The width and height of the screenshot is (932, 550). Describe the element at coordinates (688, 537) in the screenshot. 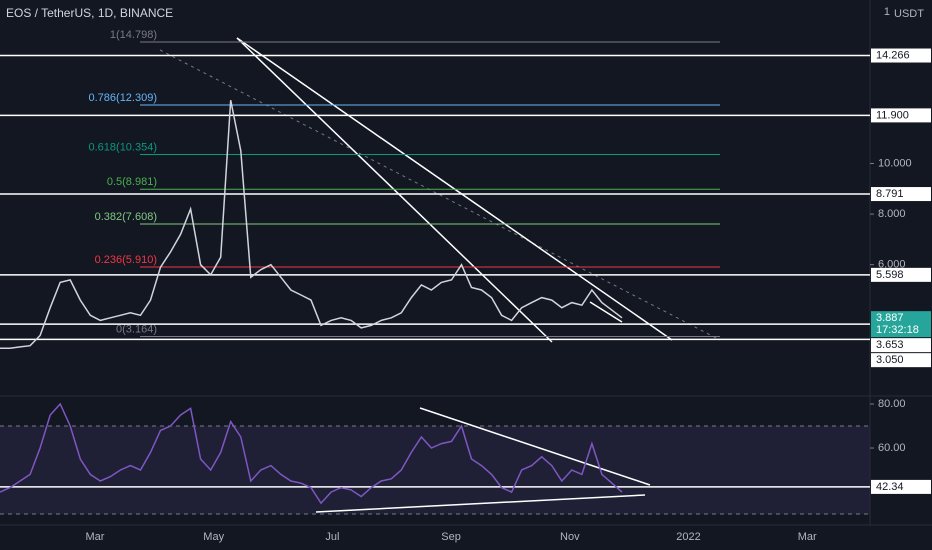

I see `x-tick-label: 2022` at that location.